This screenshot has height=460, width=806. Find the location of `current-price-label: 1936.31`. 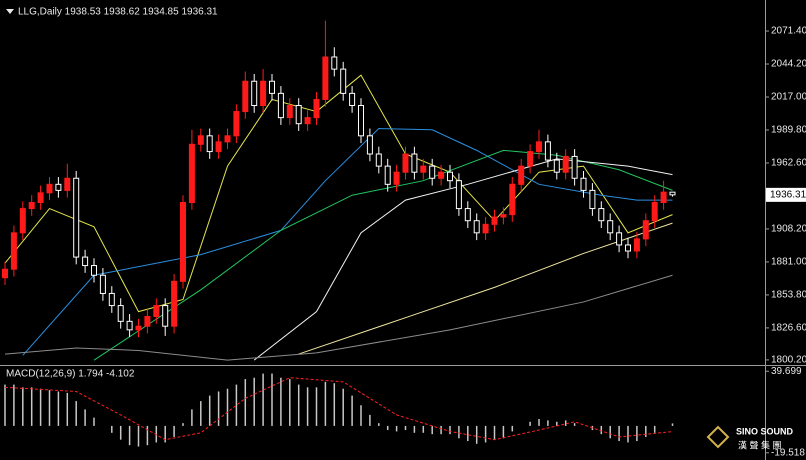

current-price-label: 1936.31 is located at coordinates (788, 194).